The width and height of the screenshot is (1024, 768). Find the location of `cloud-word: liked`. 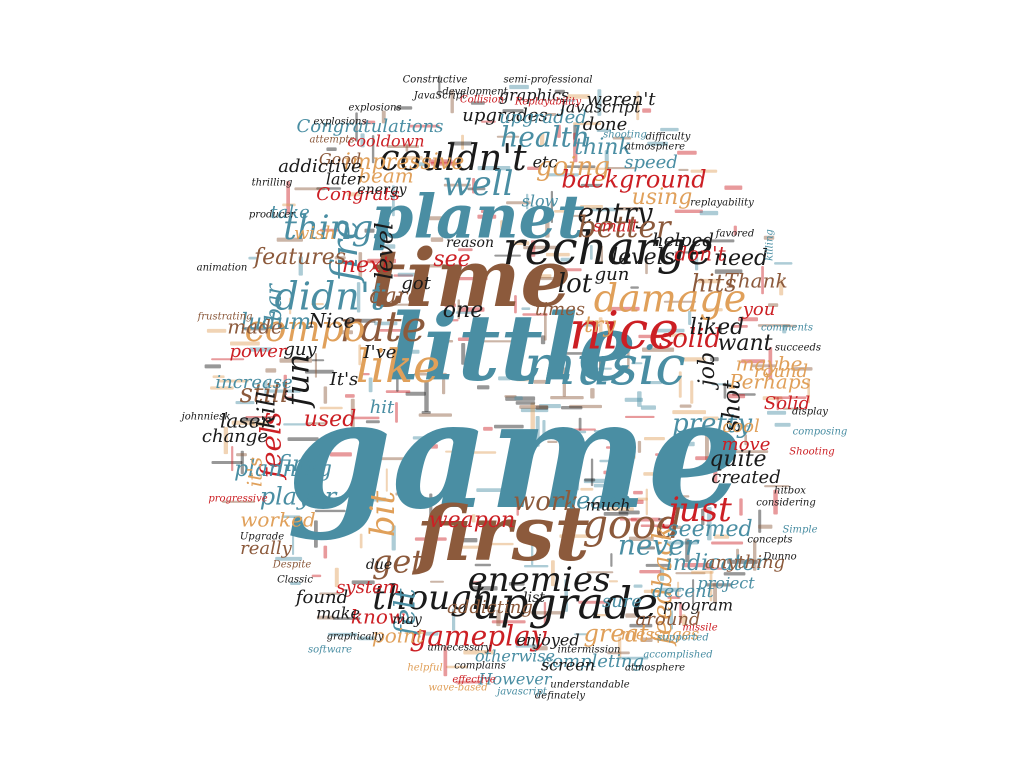

cloud-word: liked is located at coordinates (717, 327).